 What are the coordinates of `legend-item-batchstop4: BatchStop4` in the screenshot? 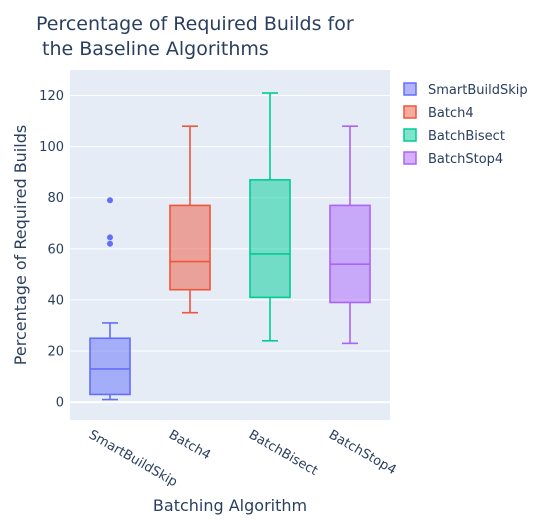 It's located at (453, 159).